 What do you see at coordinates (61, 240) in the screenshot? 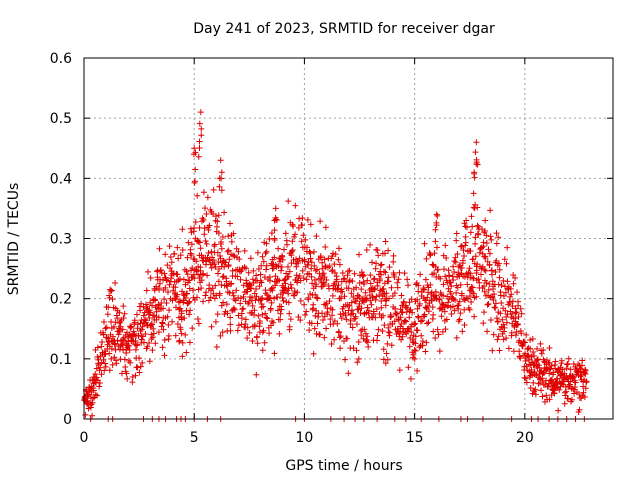
I see `y-tick-label: 0.3` at bounding box center [61, 240].